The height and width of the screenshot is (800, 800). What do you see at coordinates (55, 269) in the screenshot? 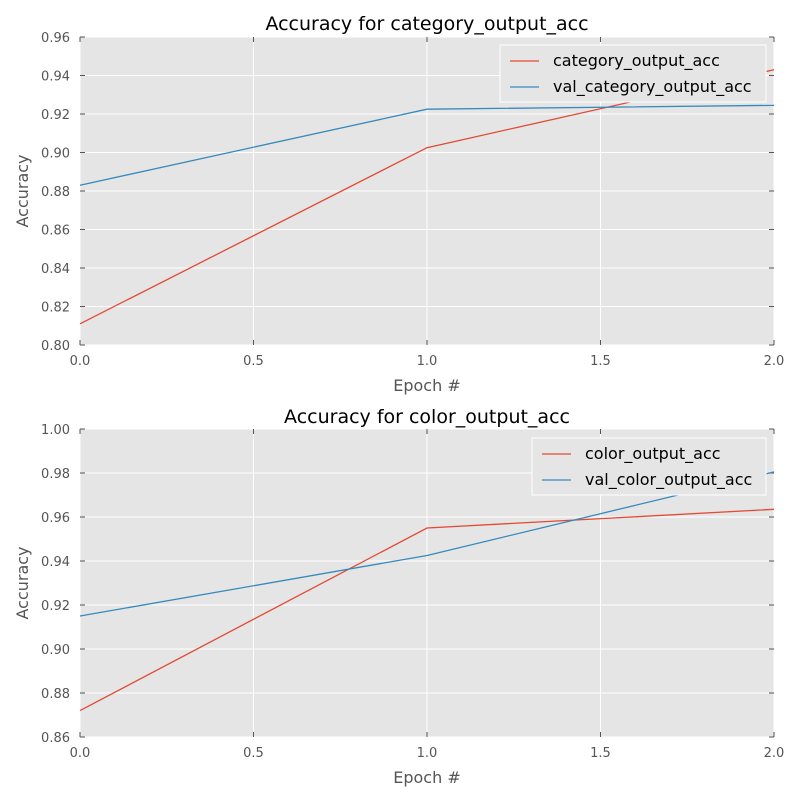
I see `y-tick-label: 0.84` at bounding box center [55, 269].